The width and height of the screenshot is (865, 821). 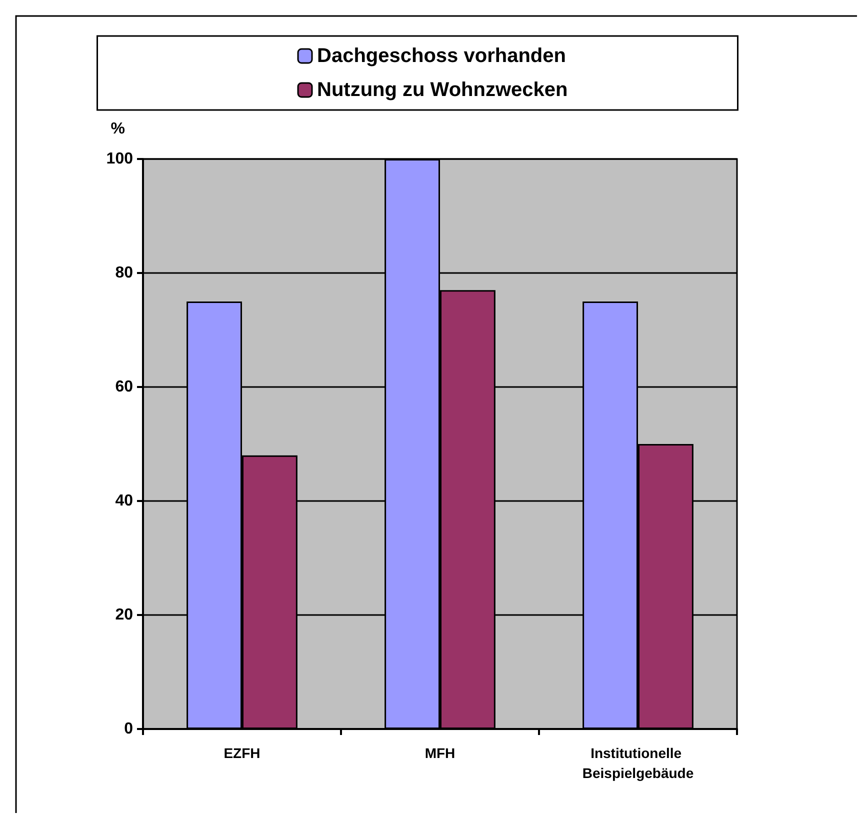 I want to click on x-tick-label: Institutionelle Beispielgebäude, so click(x=638, y=763).